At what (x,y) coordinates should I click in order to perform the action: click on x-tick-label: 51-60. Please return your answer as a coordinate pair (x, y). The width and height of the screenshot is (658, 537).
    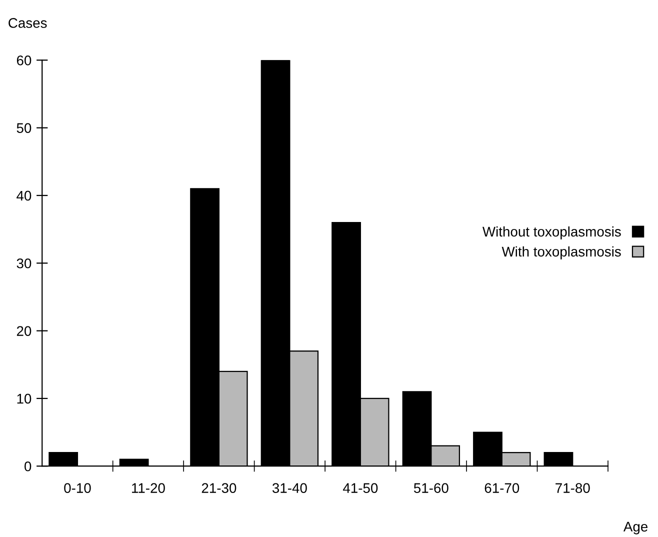
    Looking at the image, I should click on (431, 488).